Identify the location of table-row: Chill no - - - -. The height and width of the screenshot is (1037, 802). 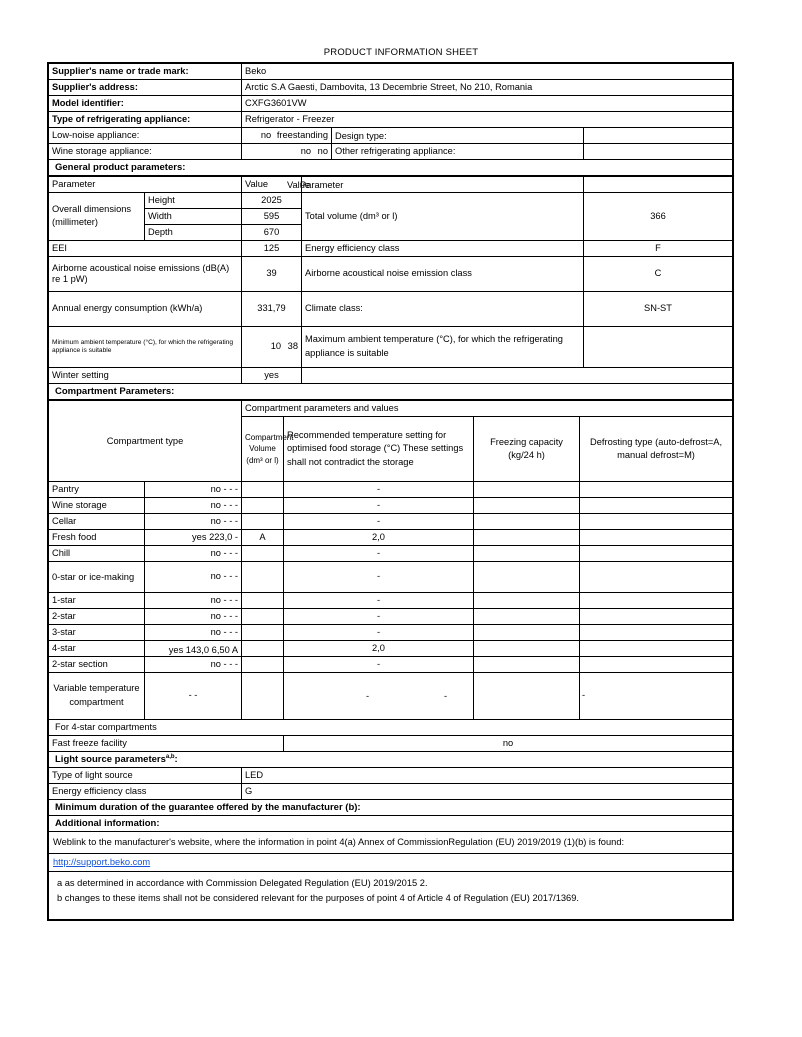
(391, 553).